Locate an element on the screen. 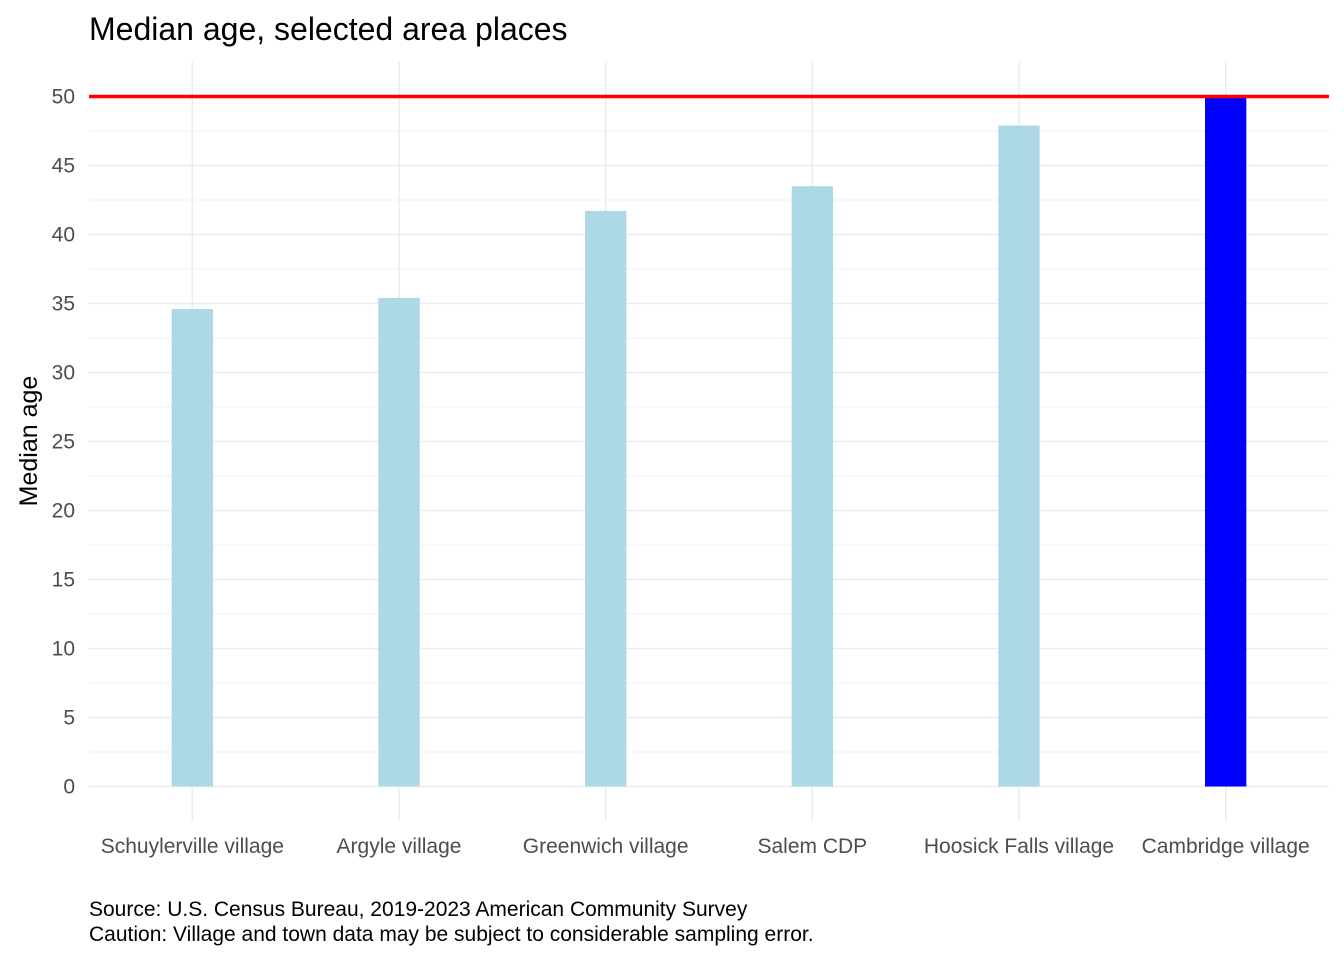 The width and height of the screenshot is (1344, 960). y-axis-label: Median age is located at coordinates (29, 441).